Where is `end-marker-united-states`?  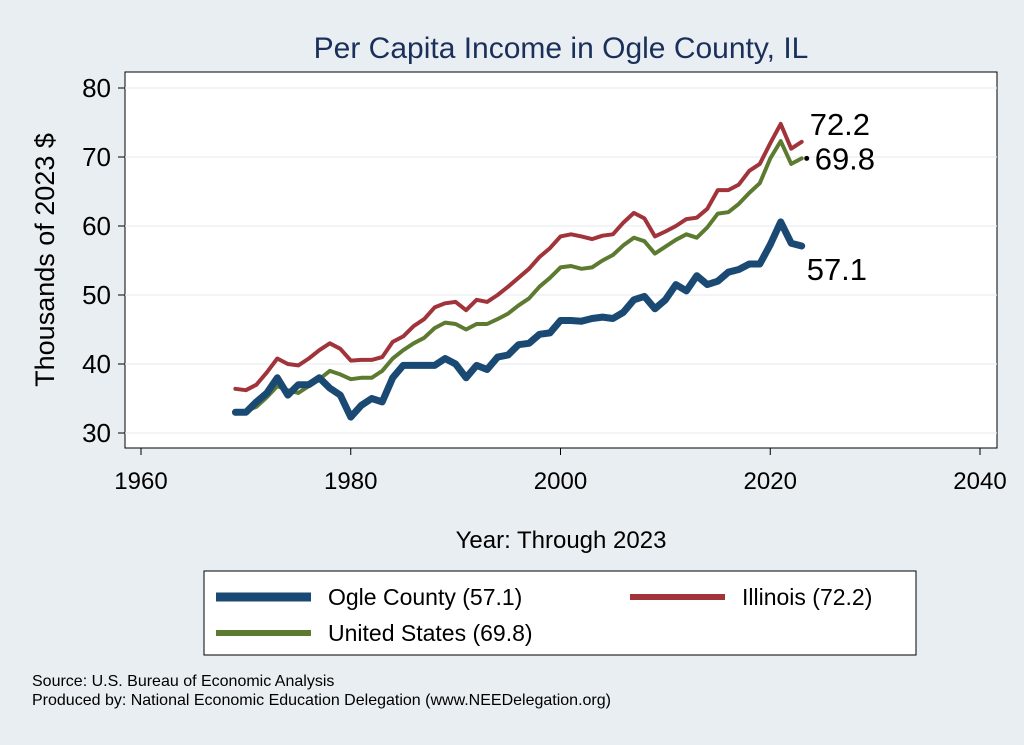
end-marker-united-states is located at coordinates (807, 158).